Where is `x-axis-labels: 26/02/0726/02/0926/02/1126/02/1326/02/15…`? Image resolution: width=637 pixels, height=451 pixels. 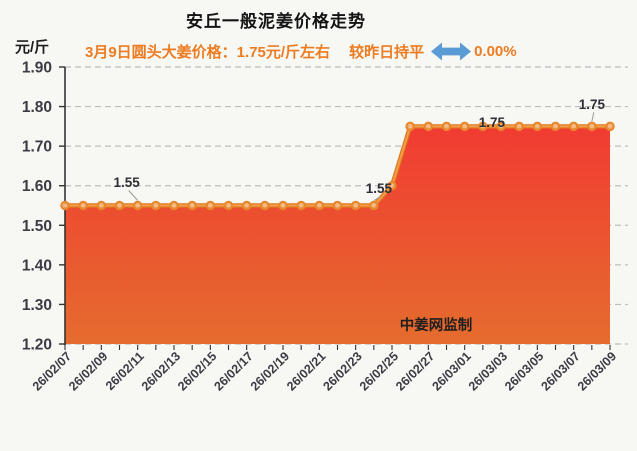 x-axis-labels: 26/02/0726/02/0926/02/1126/02/1326/02/15… is located at coordinates (324, 371).